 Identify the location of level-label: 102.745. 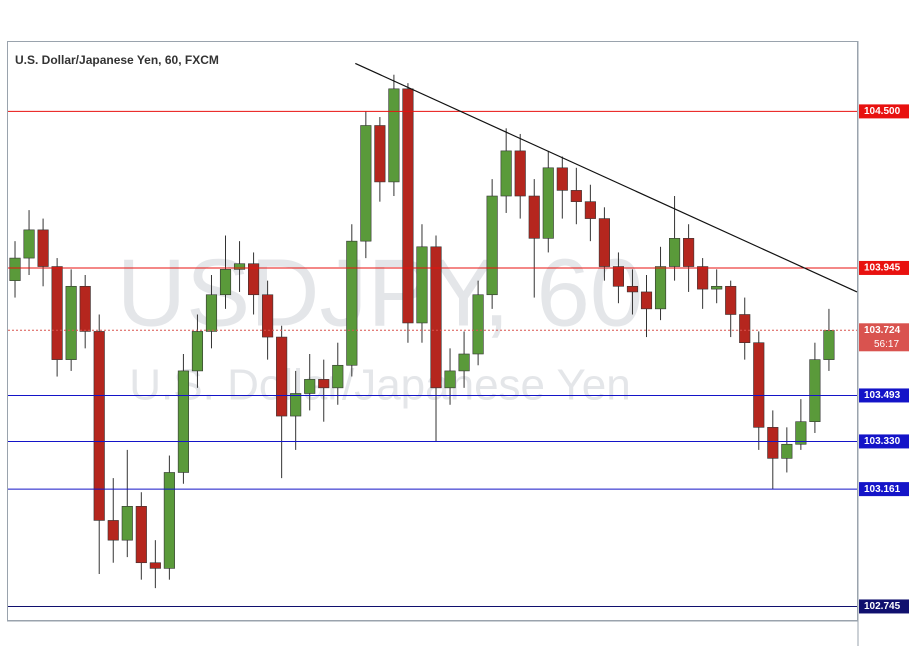
(882, 606).